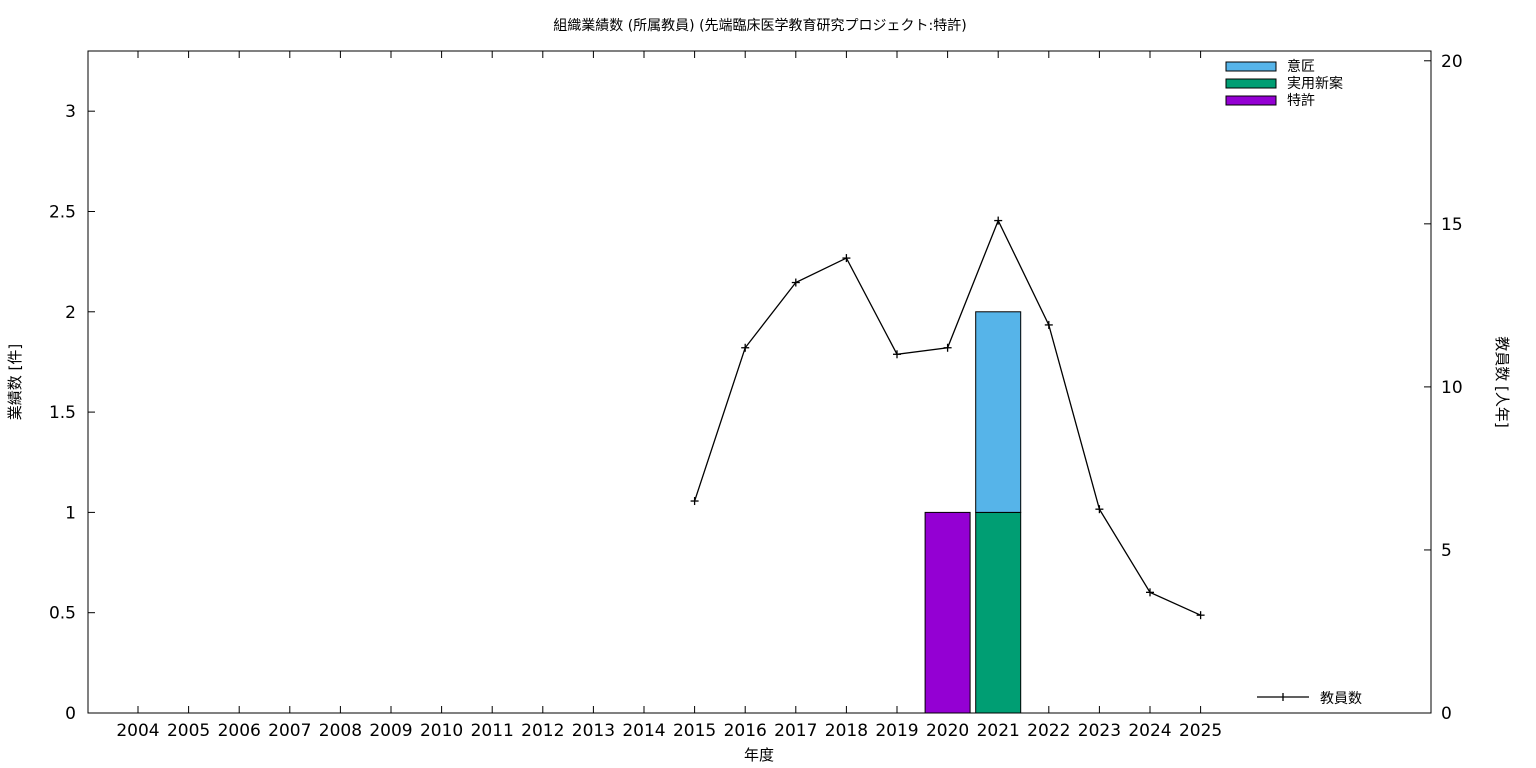 This screenshot has width=1536, height=768. I want to click on x-tick-label: 2009, so click(390, 731).